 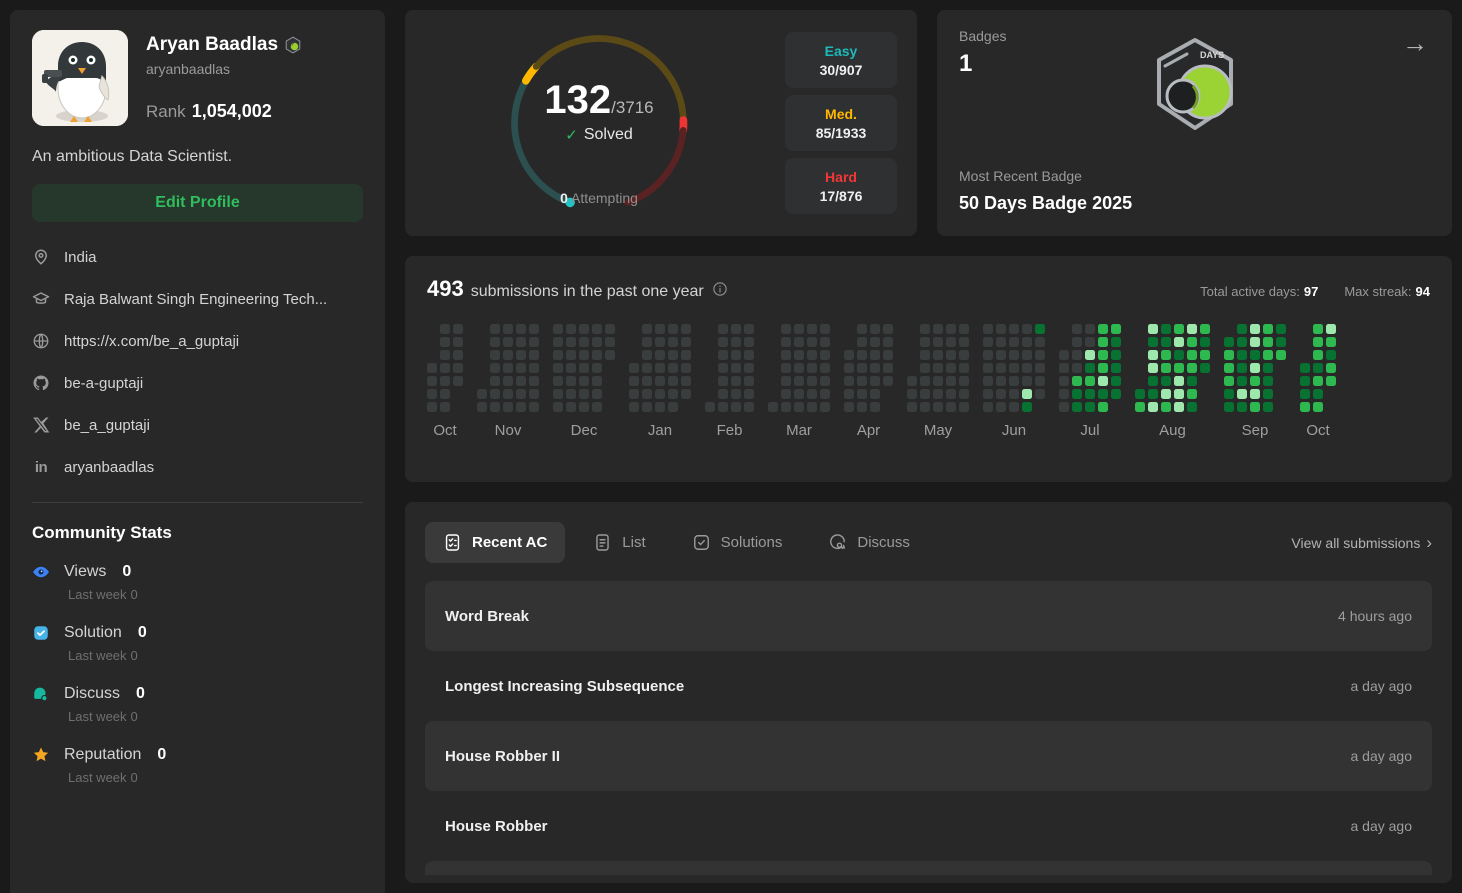 What do you see at coordinates (719, 289) in the screenshot?
I see `info-icon` at bounding box center [719, 289].